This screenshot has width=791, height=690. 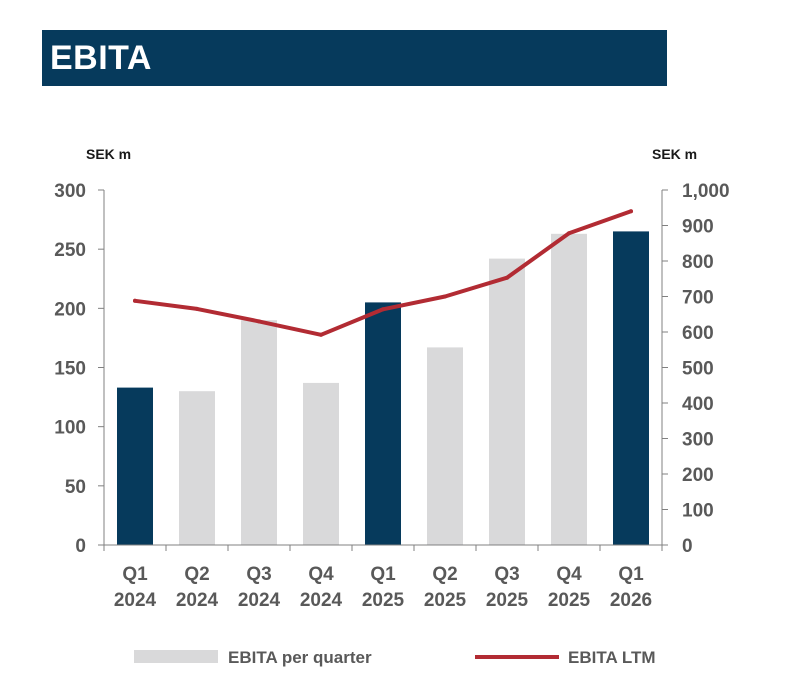 I want to click on chart-legend: EBITA per quarter EBITA LTM, so click(x=395, y=657).